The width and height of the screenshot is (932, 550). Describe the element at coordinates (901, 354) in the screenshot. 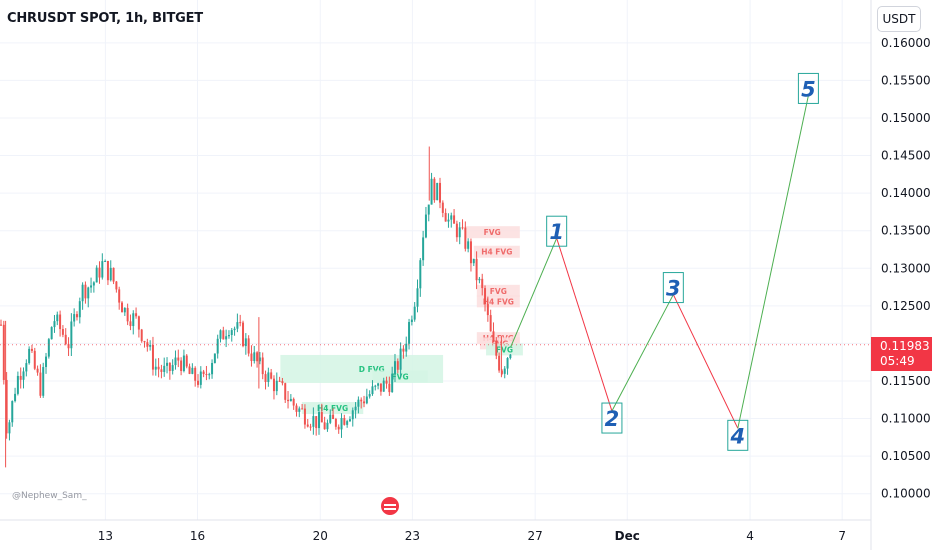

I see `current-price-tag: 0.11983 05:49` at that location.